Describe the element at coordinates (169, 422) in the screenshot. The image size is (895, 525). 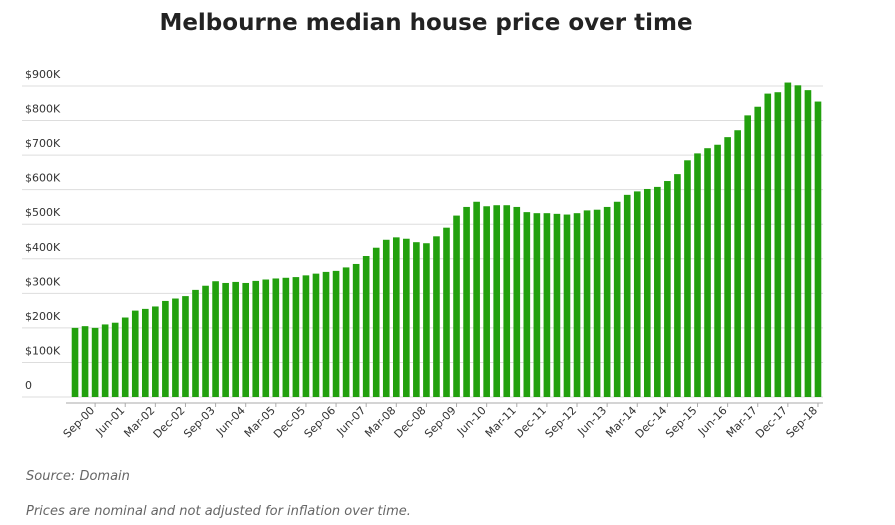
I see `x-tick-label: Dec-02` at that location.